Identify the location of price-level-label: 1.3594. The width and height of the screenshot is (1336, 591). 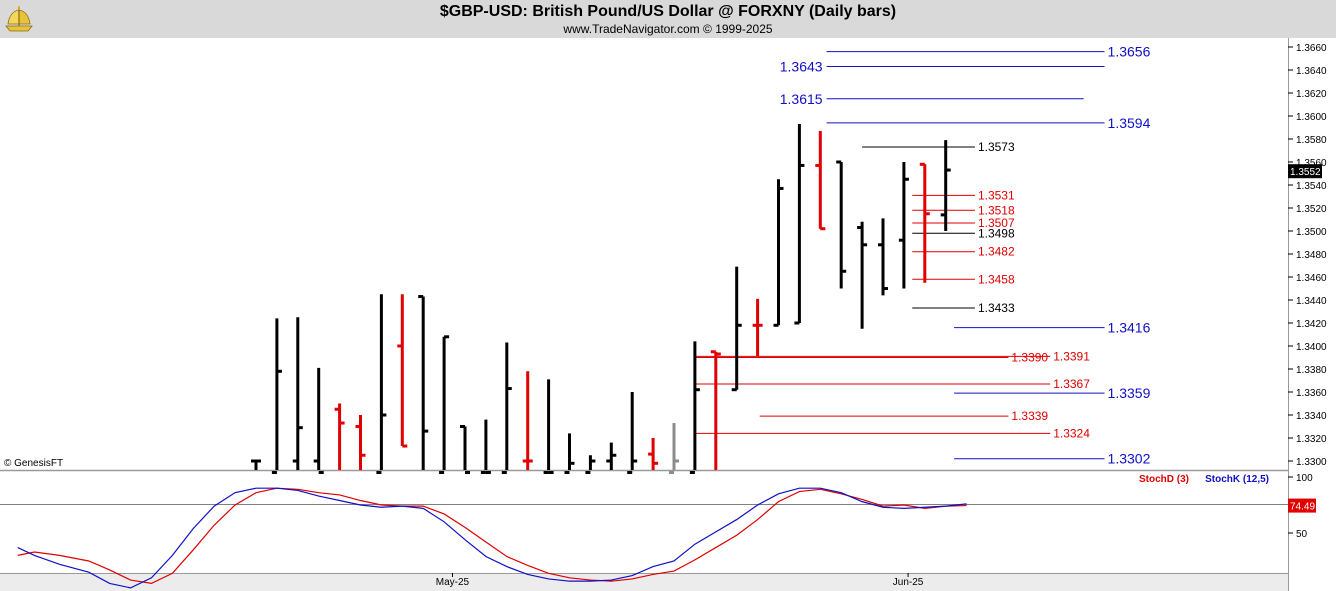
(1129, 123).